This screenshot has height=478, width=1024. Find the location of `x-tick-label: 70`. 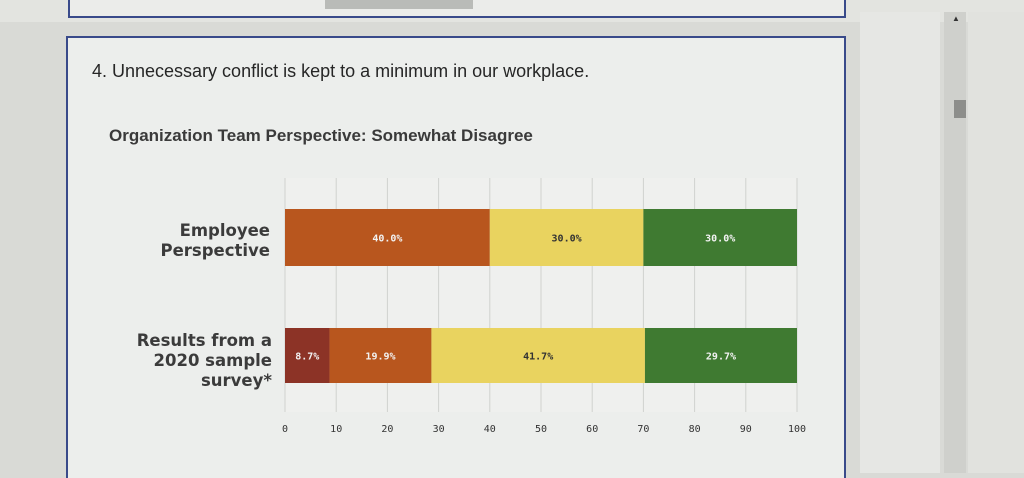

x-tick-label: 70 is located at coordinates (643, 429).